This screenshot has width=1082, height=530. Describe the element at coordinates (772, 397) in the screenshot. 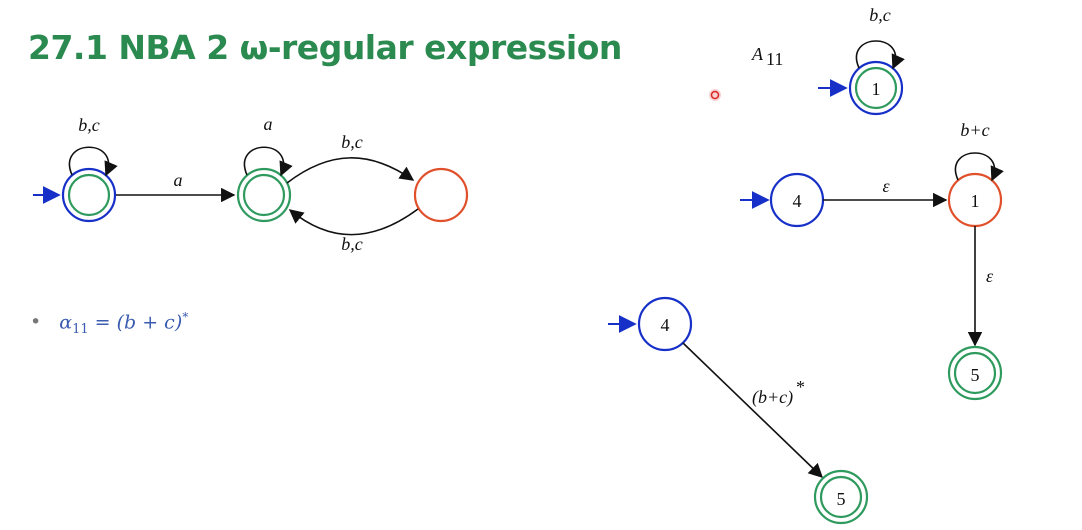

I see `bottom-edge-label: (b+c)` at that location.